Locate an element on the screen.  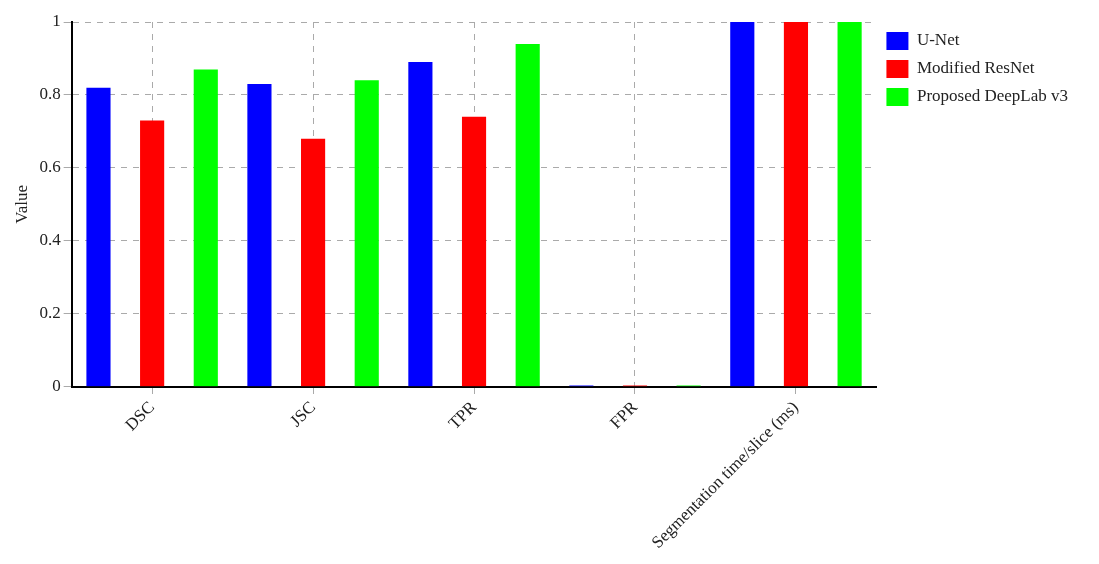
x-tick-label: JSC is located at coordinates (303, 414).